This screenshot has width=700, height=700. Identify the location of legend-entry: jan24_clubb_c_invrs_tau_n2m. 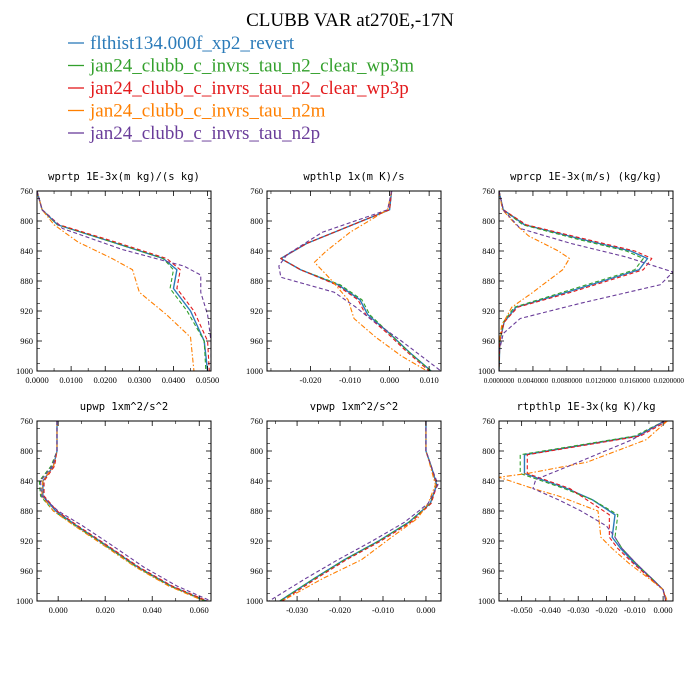
(197, 111).